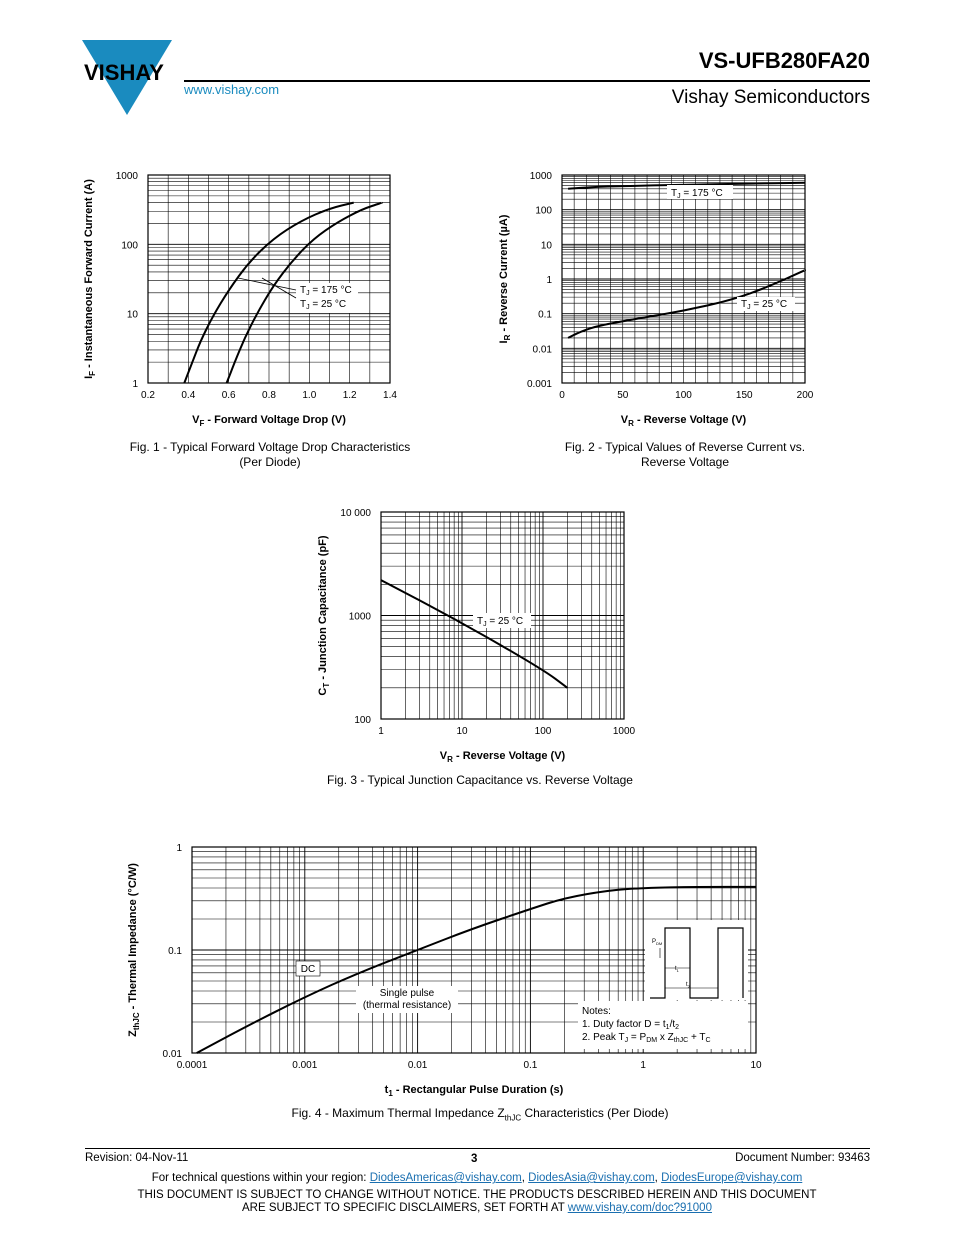 This screenshot has width=954, height=1235. I want to click on part-number: VS-UFB280FA20, so click(784, 60).